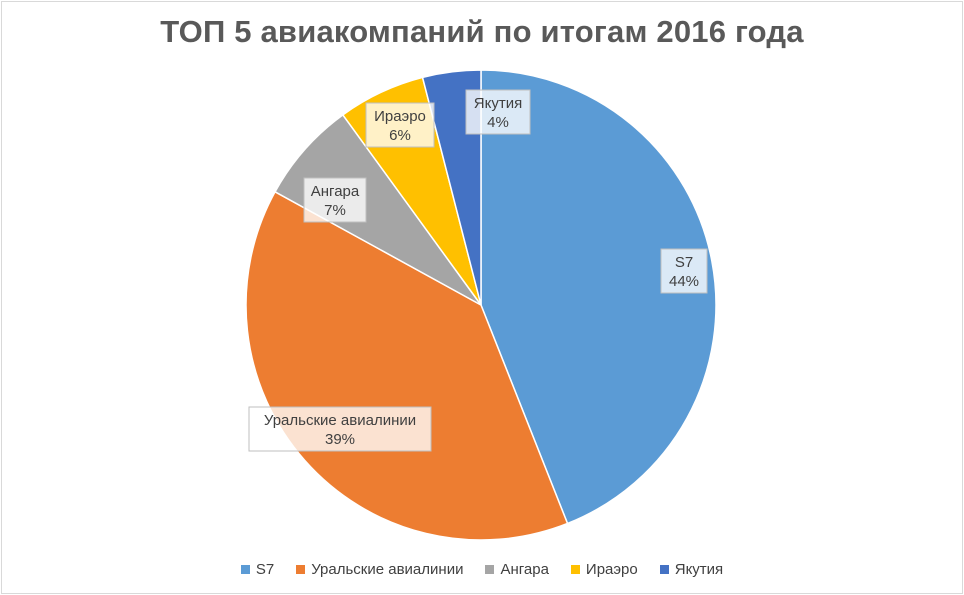 The width and height of the screenshot is (964, 595). I want to click on data-label-name-s7: S7, so click(684, 262).